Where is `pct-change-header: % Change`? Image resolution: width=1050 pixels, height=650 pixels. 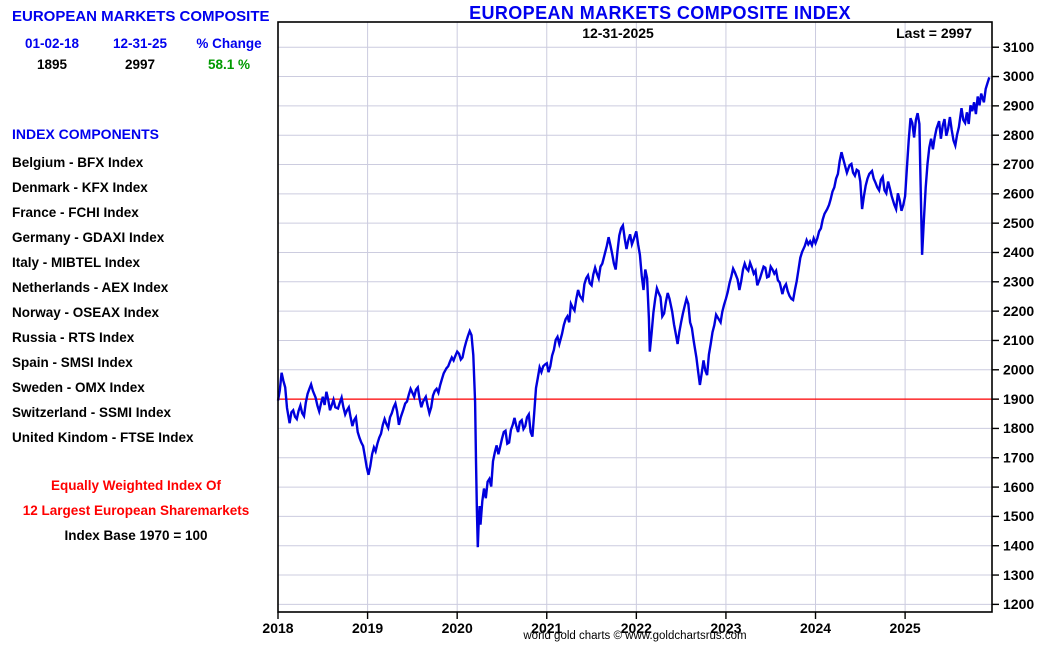
pct-change-header: % Change is located at coordinates (229, 43).